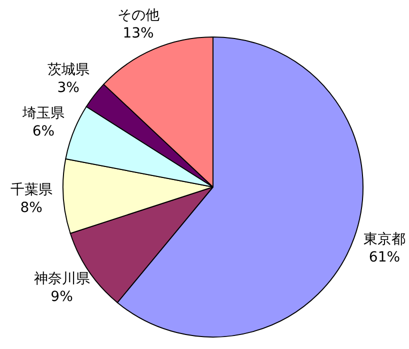  I want to click on slice-label: 埼玉県, so click(43, 113).